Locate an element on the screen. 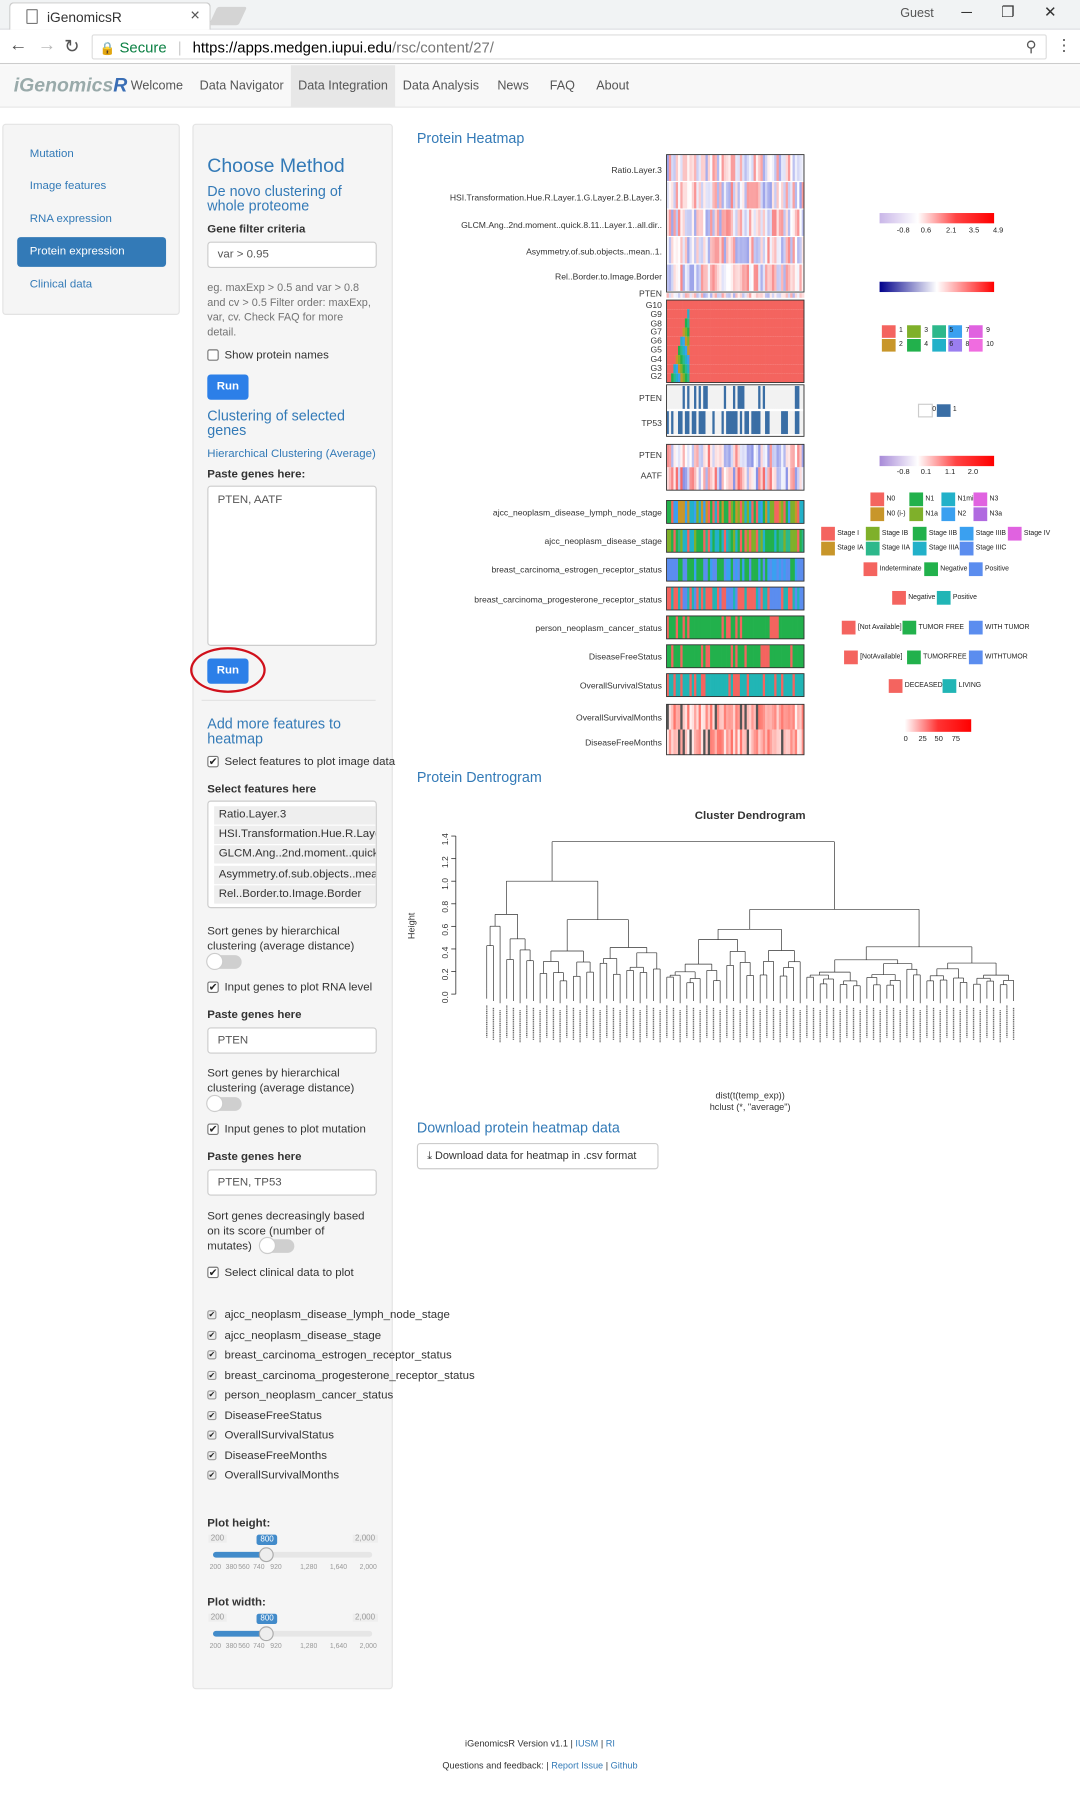 The height and width of the screenshot is (1796, 1080). menu-clinical-data: Clinical data is located at coordinates (61, 284).